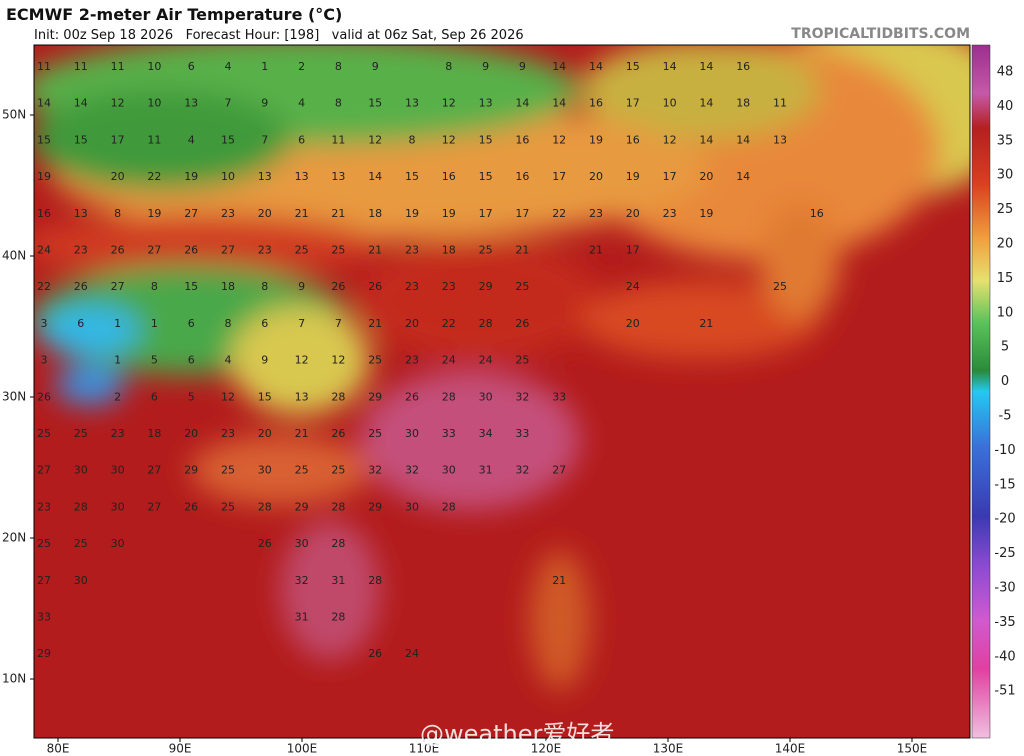 The width and height of the screenshot is (1024, 756). What do you see at coordinates (44, 250) in the screenshot?
I see `temperature-value: 24` at bounding box center [44, 250].